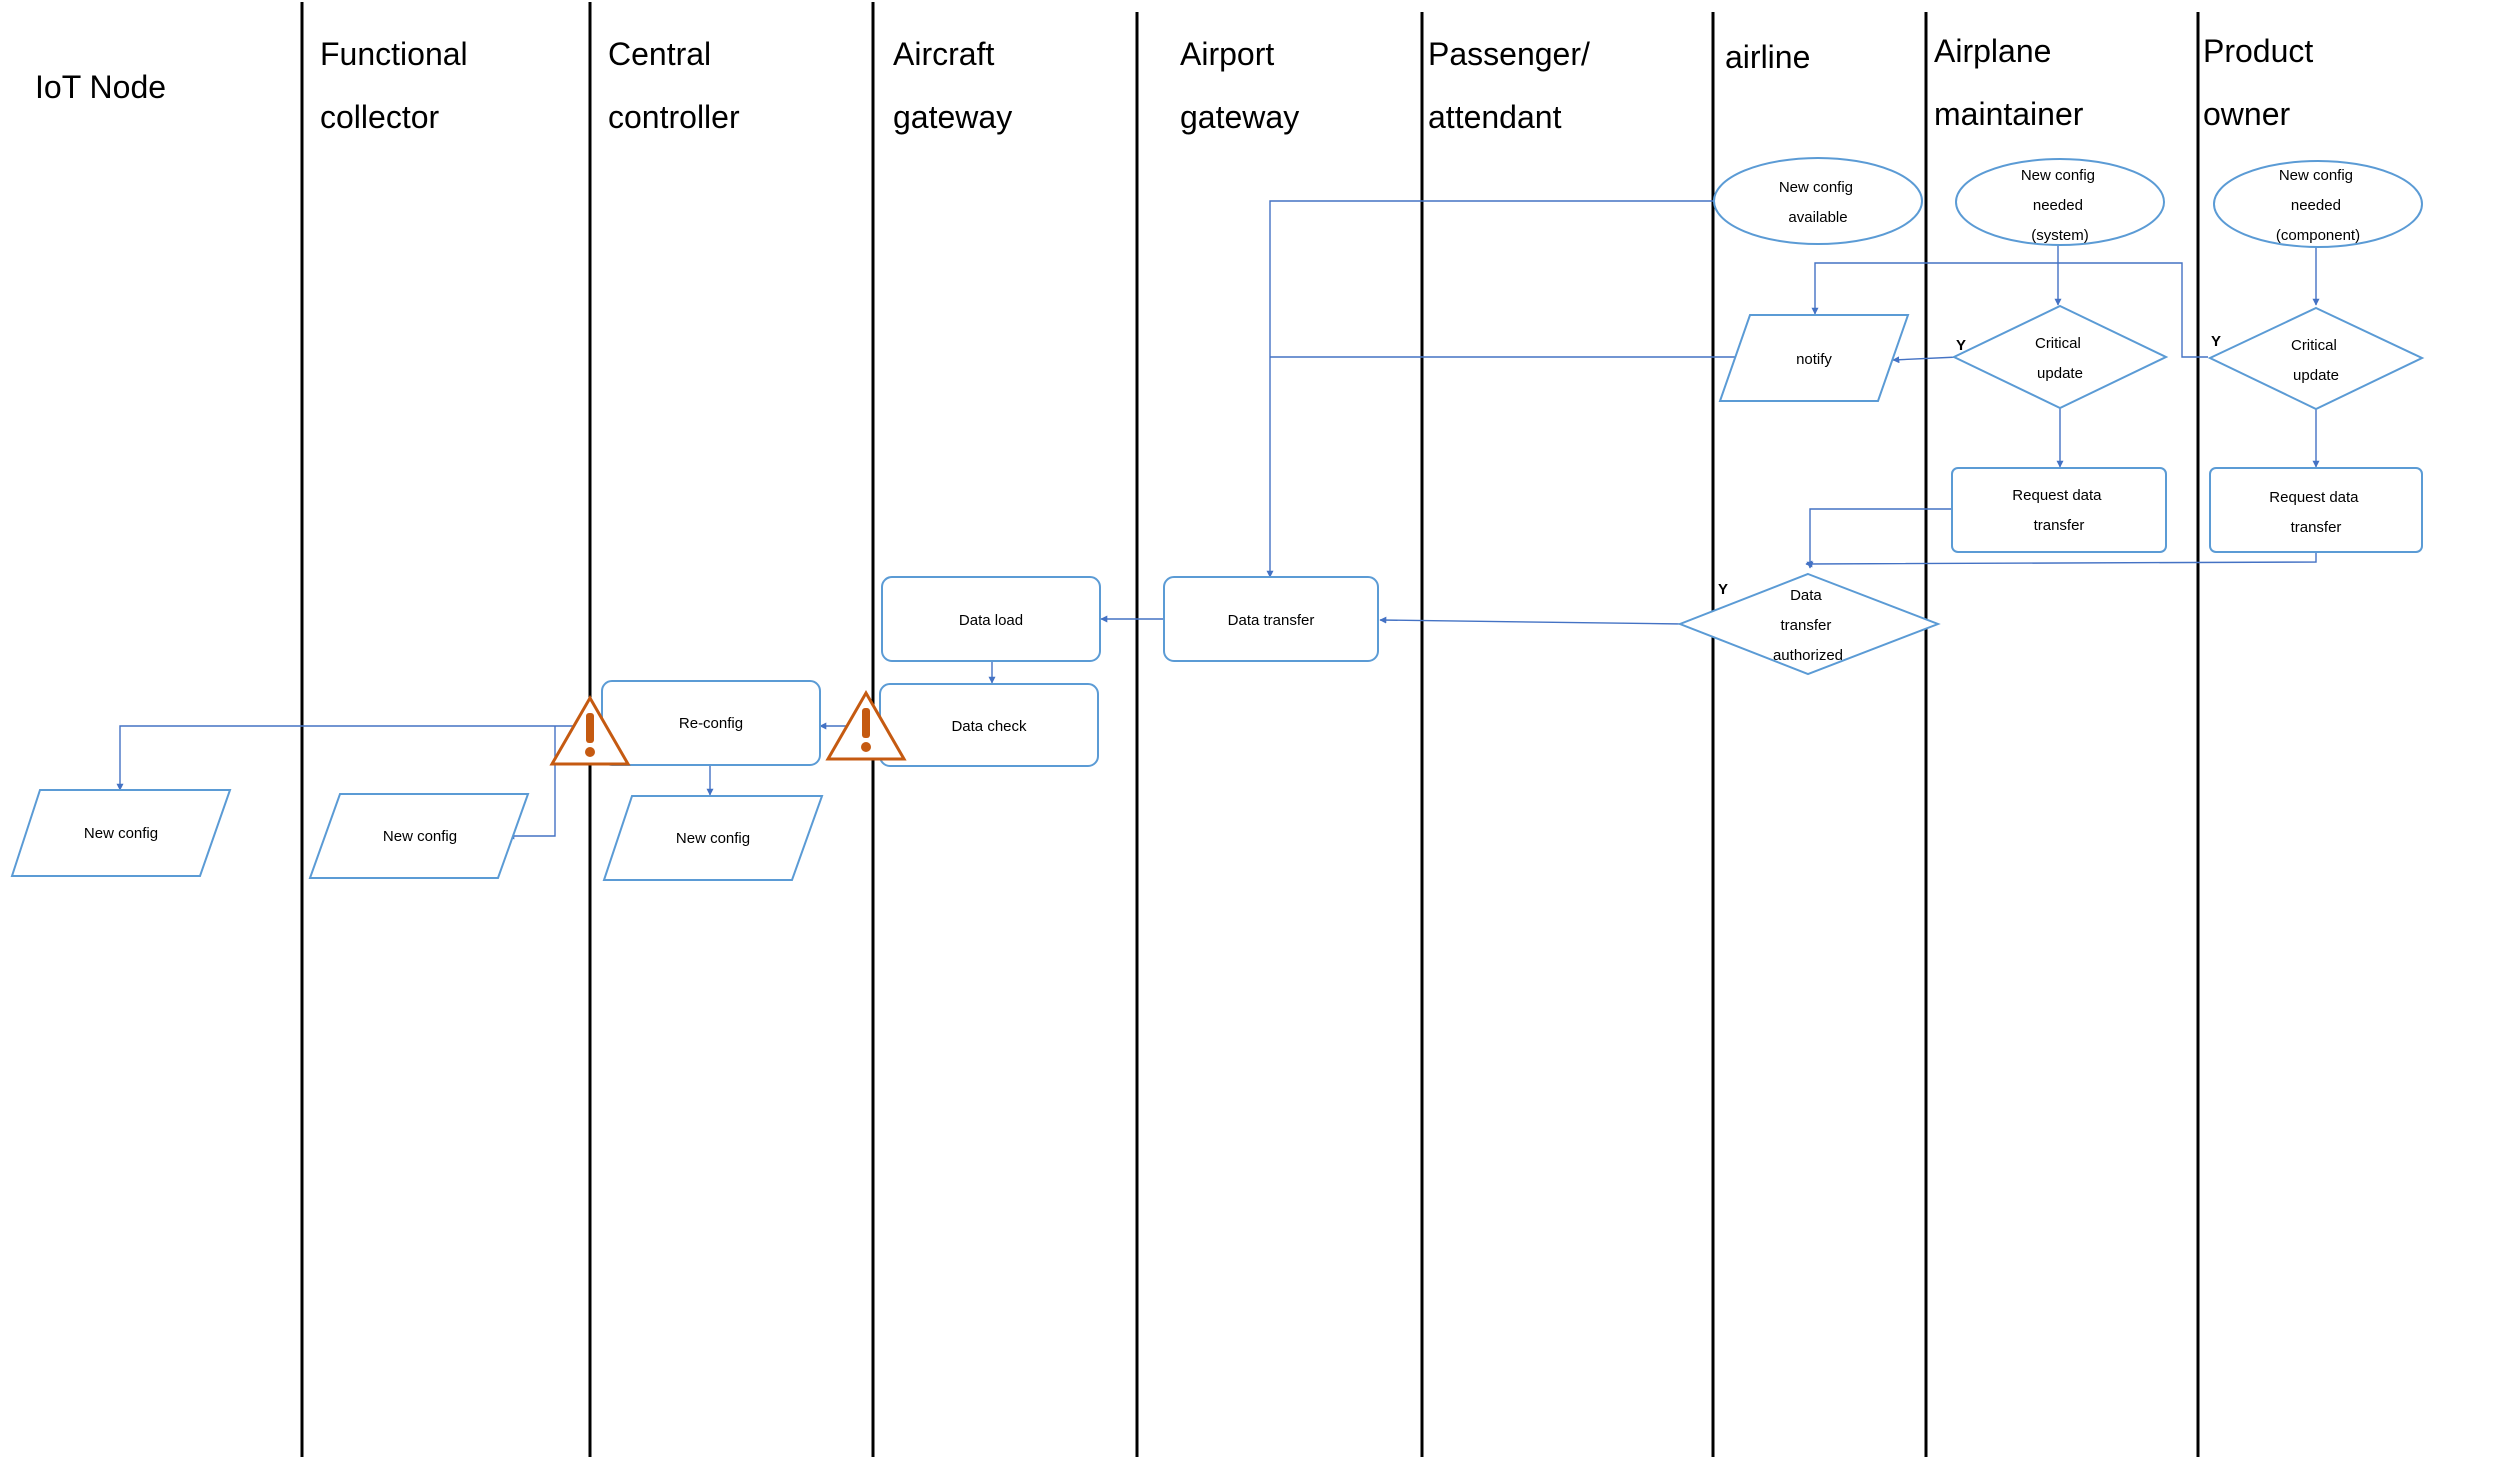  I want to click on node-new-config-fc: New config, so click(419, 836).